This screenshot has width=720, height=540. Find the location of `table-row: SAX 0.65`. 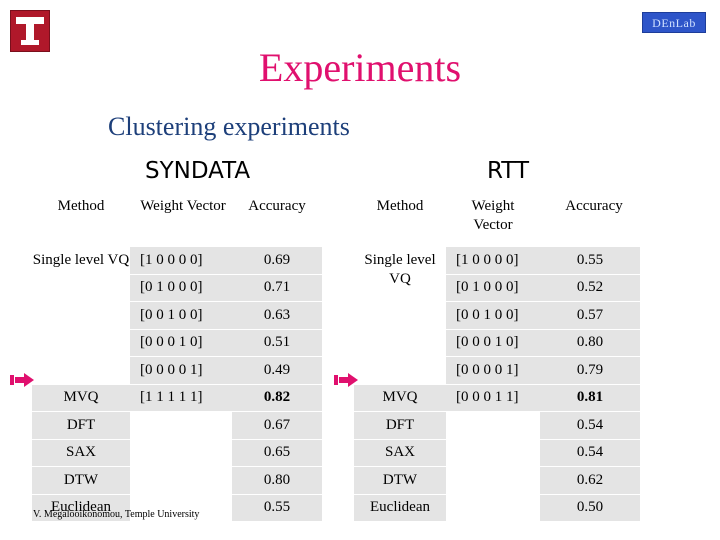

table-row: SAX 0.65 is located at coordinates (177, 453).